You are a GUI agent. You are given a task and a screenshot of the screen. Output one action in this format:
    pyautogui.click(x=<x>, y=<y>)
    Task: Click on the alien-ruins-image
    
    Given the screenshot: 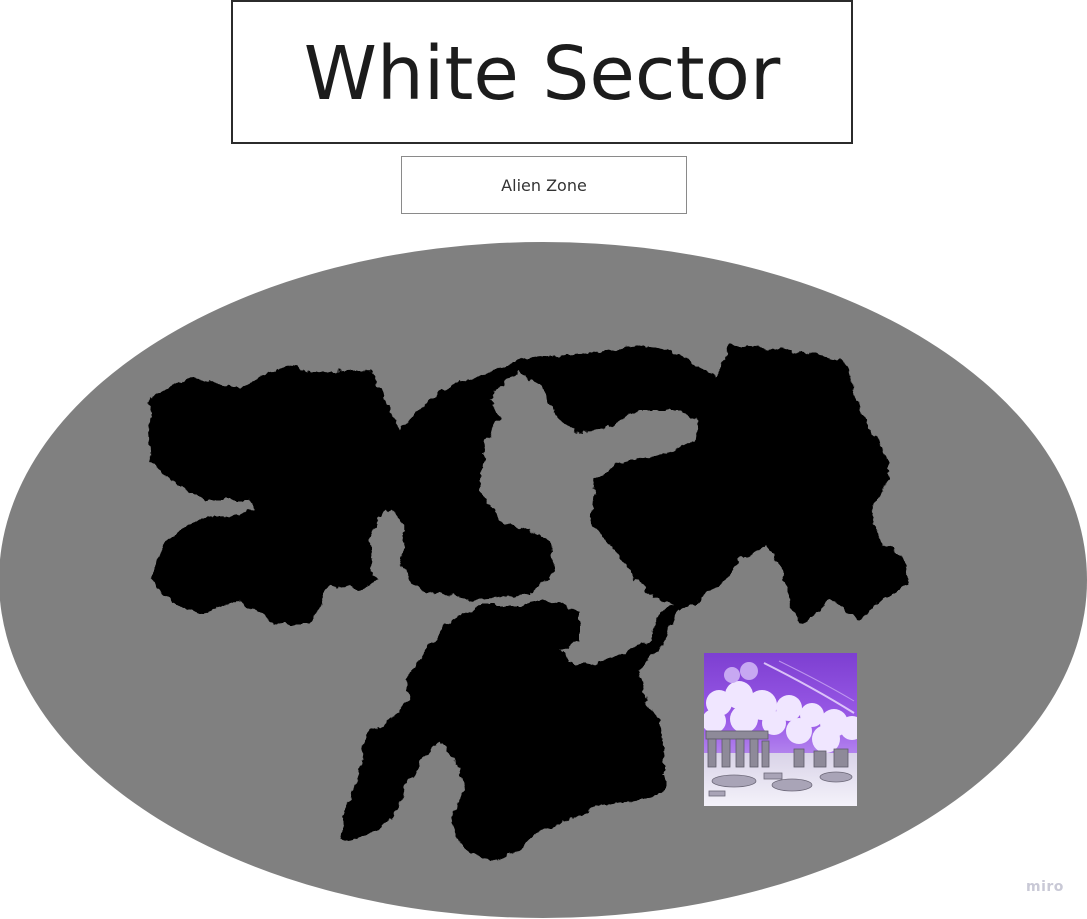 What is the action you would take?
    pyautogui.click(x=780, y=729)
    